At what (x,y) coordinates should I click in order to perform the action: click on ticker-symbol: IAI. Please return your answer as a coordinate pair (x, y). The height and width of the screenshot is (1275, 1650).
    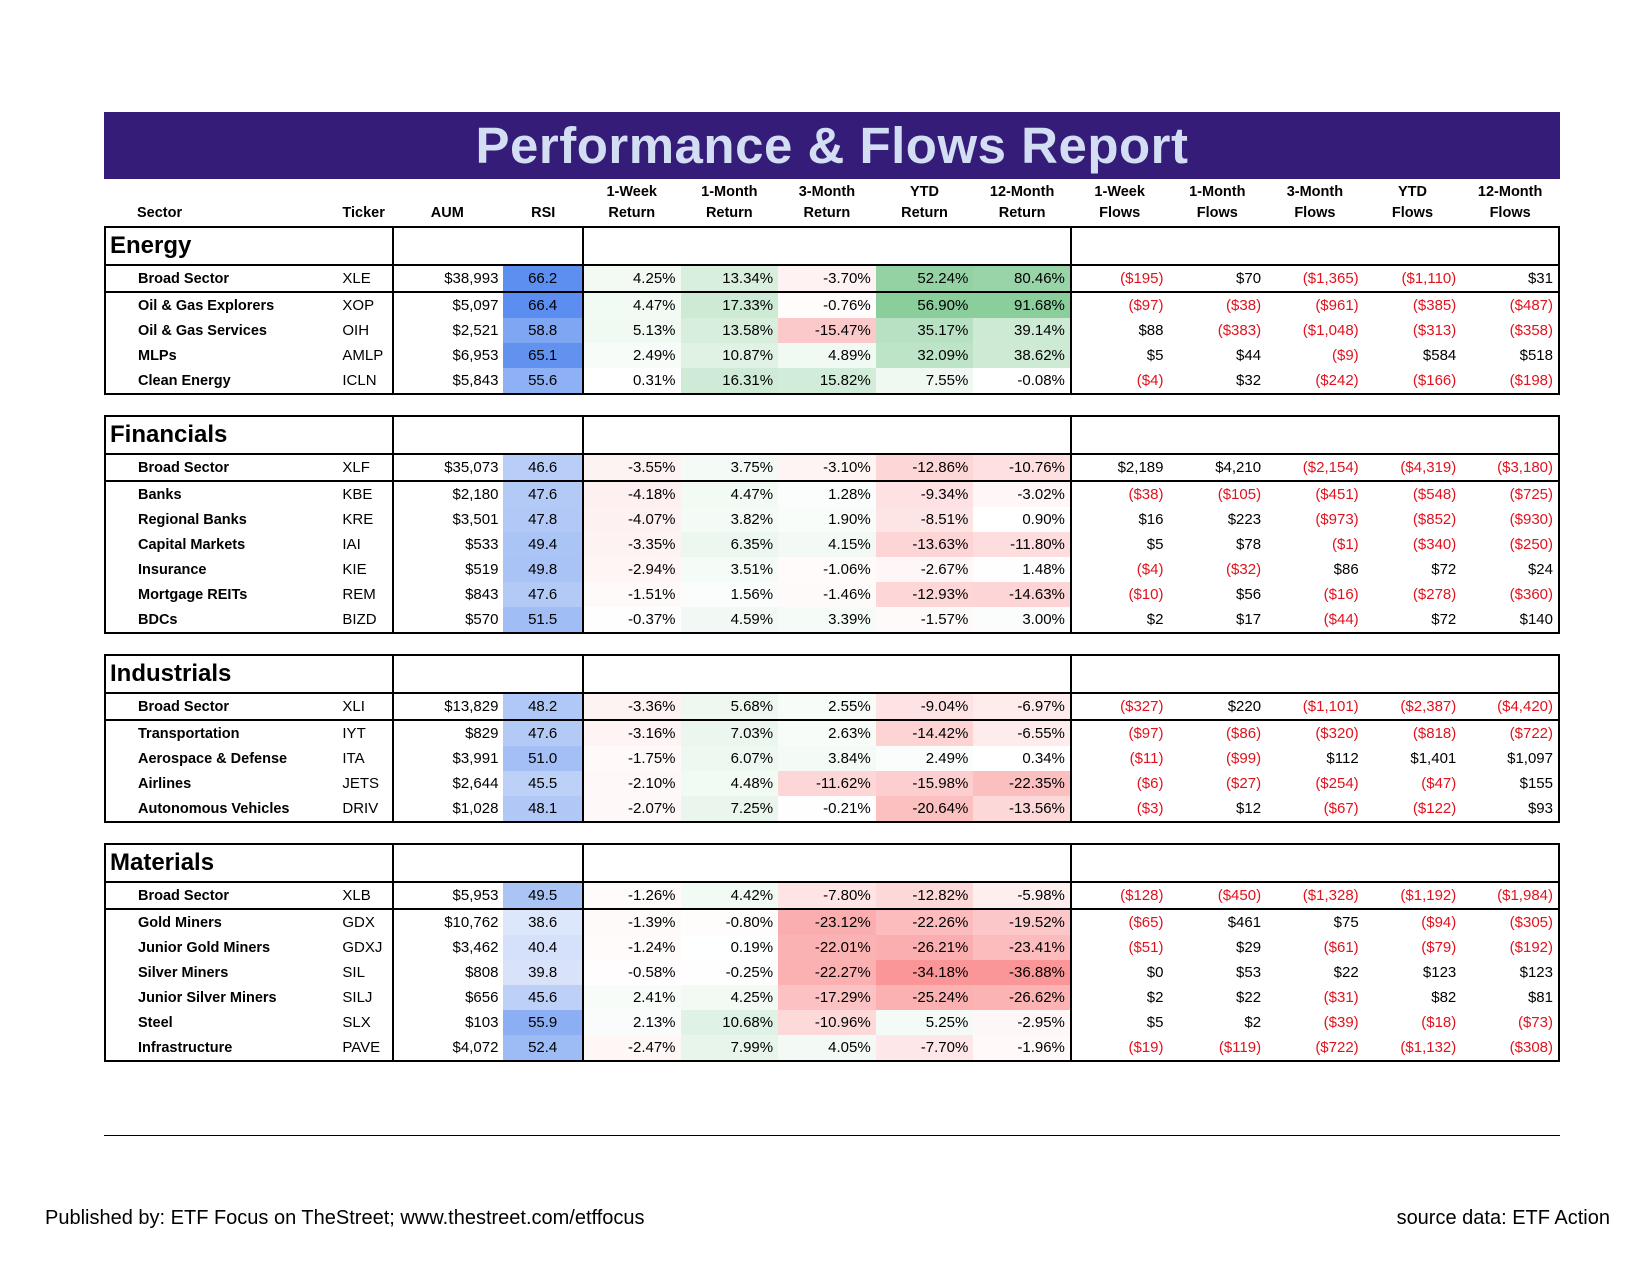
    Looking at the image, I should click on (362, 544).